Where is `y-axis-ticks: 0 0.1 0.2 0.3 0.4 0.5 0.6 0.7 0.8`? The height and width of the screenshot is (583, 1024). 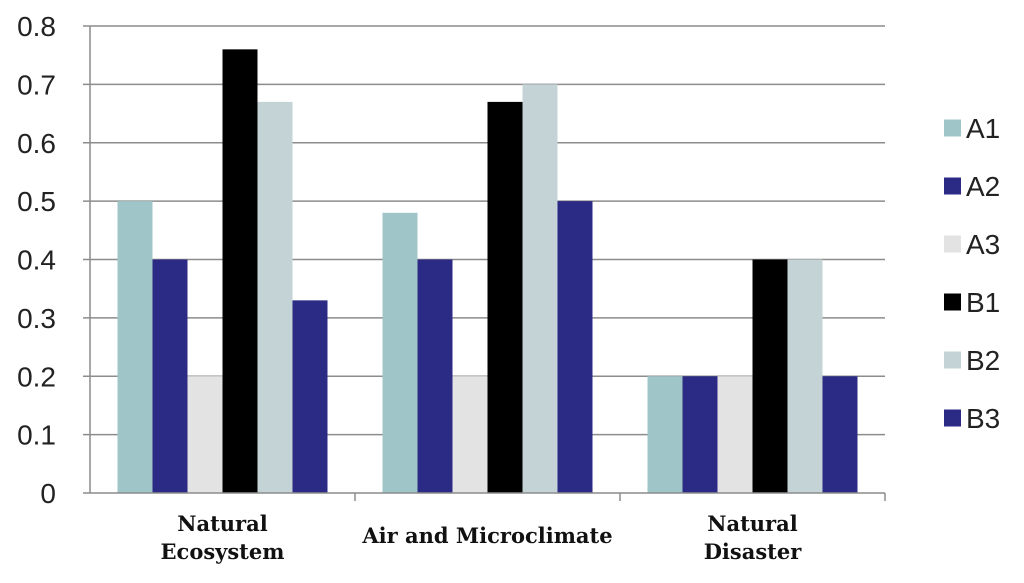 y-axis-ticks: 0 0.1 0.2 0.3 0.4 0.5 0.6 0.7 0.8 is located at coordinates (53, 260).